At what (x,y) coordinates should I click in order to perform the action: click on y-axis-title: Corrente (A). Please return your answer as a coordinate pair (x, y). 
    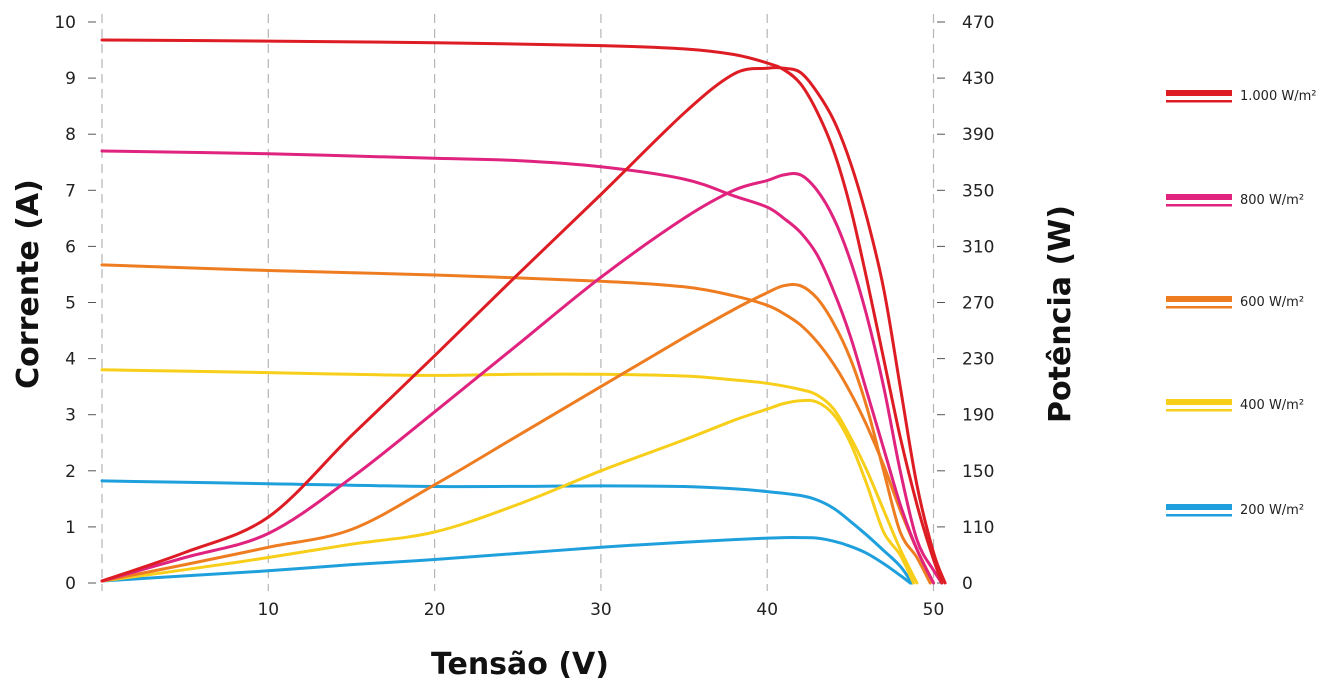
    Looking at the image, I should click on (28, 284).